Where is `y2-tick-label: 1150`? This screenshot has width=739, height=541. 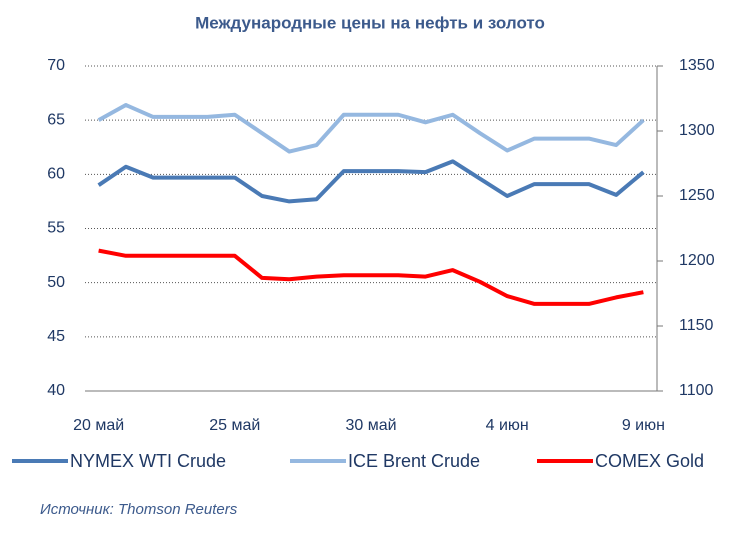 y2-tick-label: 1150 is located at coordinates (696, 325).